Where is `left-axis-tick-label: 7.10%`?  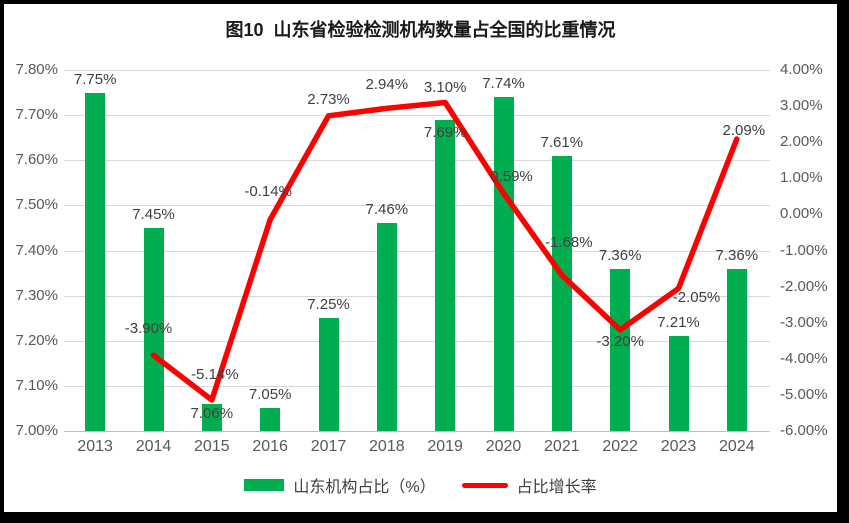 left-axis-tick-label: 7.10% is located at coordinates (36, 385).